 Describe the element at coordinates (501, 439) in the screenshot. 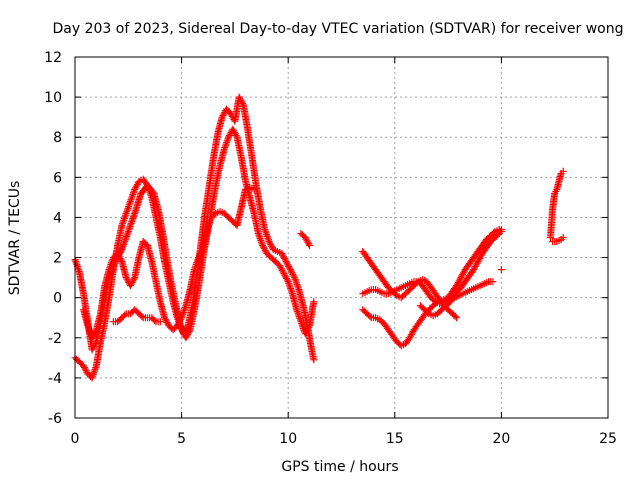

I see `x-tick-label: 20` at that location.